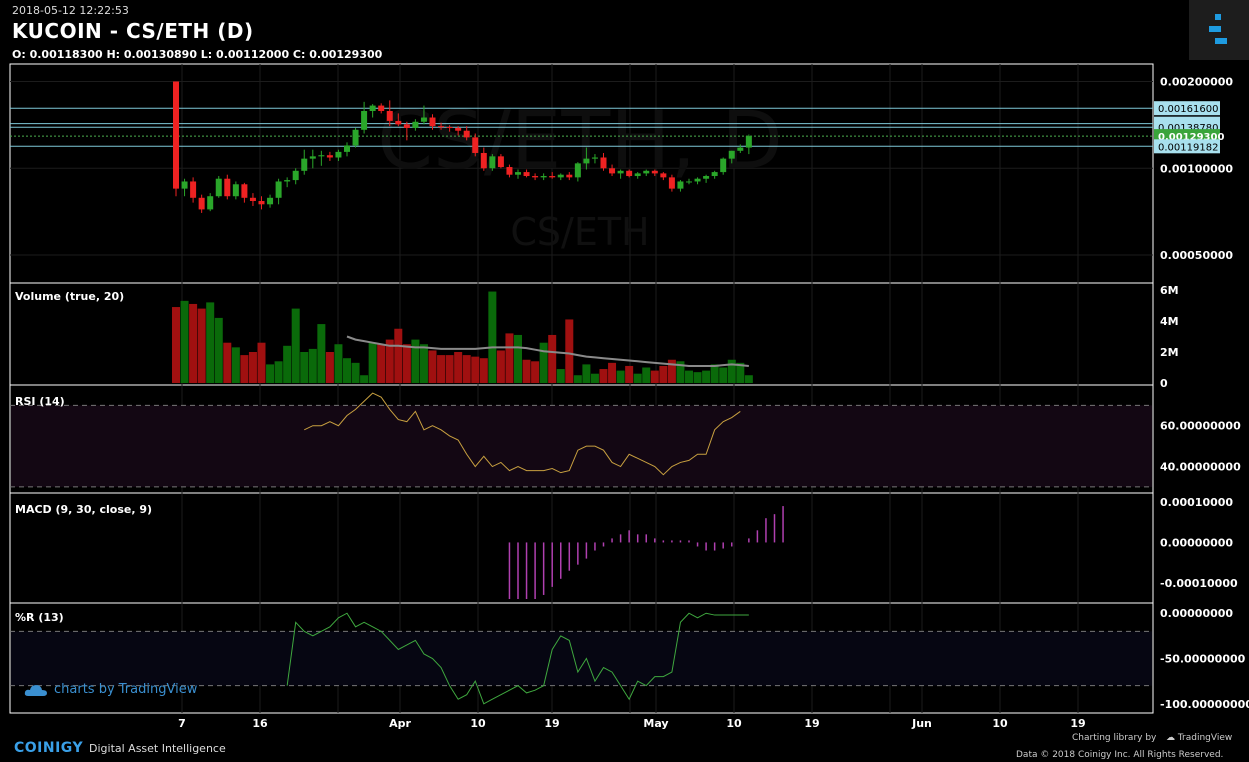  Describe the element at coordinates (921, 723) in the screenshot. I see `x-tick-label: Jun` at that location.